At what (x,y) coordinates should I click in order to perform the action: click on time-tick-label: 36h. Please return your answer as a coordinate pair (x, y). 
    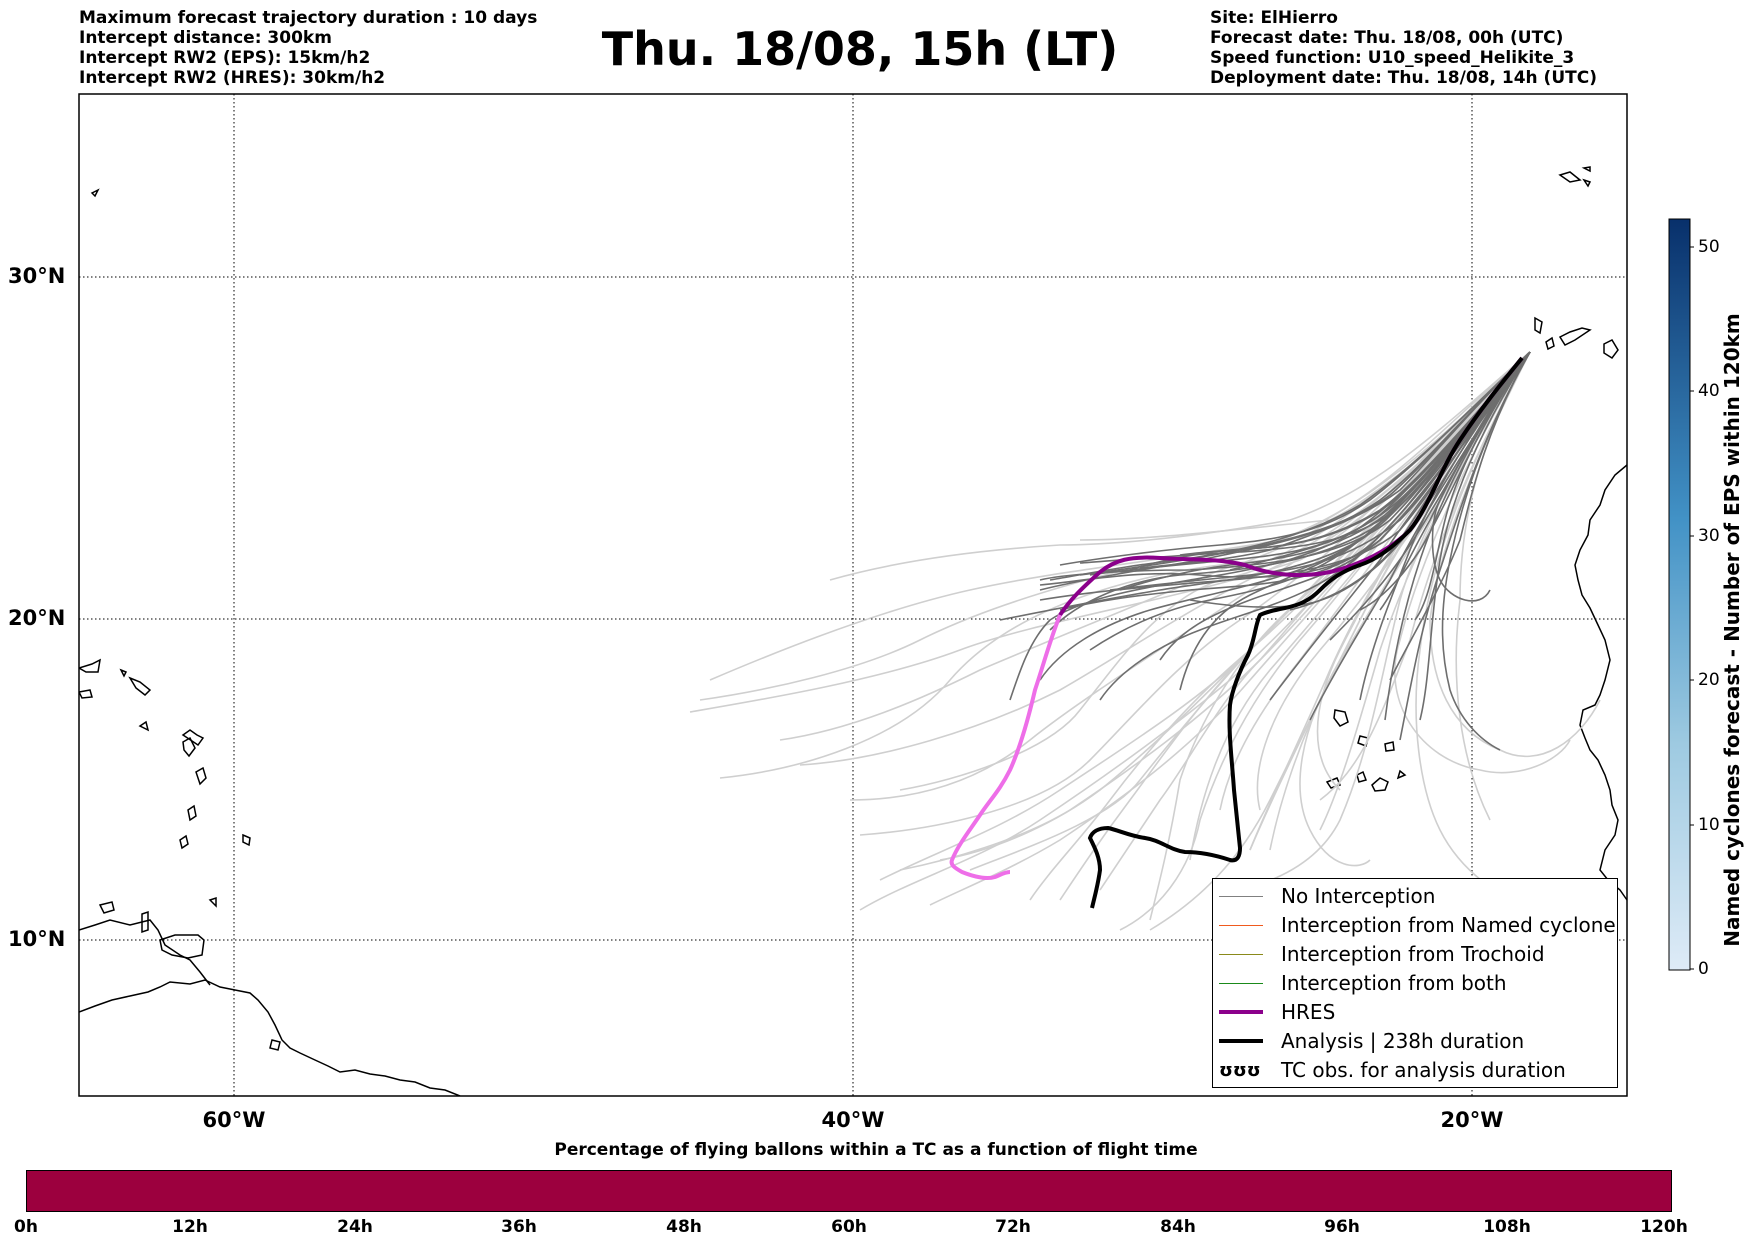
    Looking at the image, I should click on (519, 1227).